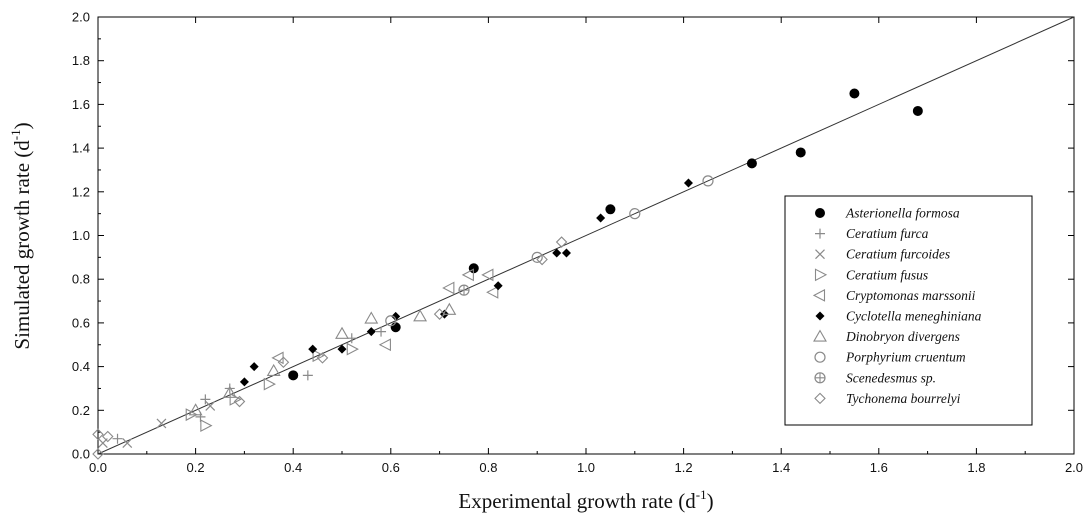  I want to click on y-tick-label: 0.8, so click(81, 279).